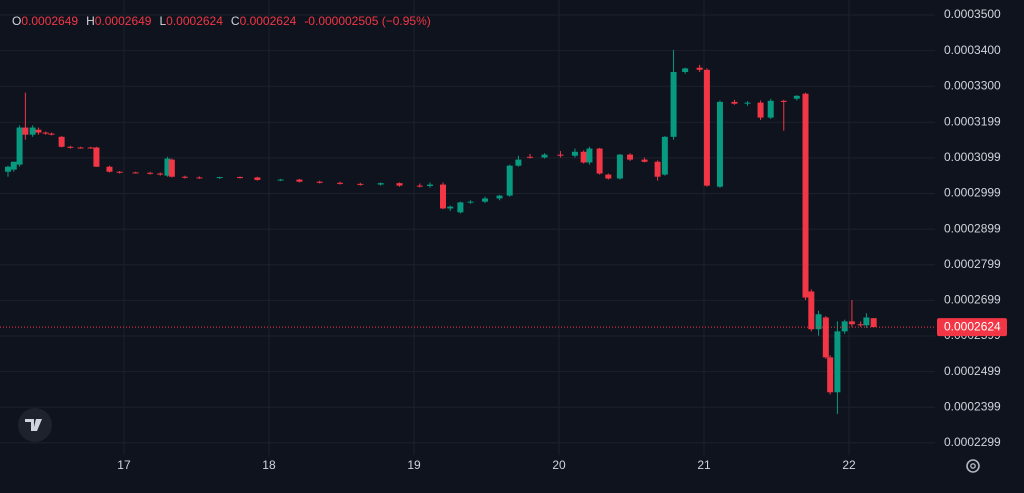 This screenshot has height=493, width=1024. Describe the element at coordinates (972, 300) in the screenshot. I see `y-tick-label: 0.0002699` at that location.